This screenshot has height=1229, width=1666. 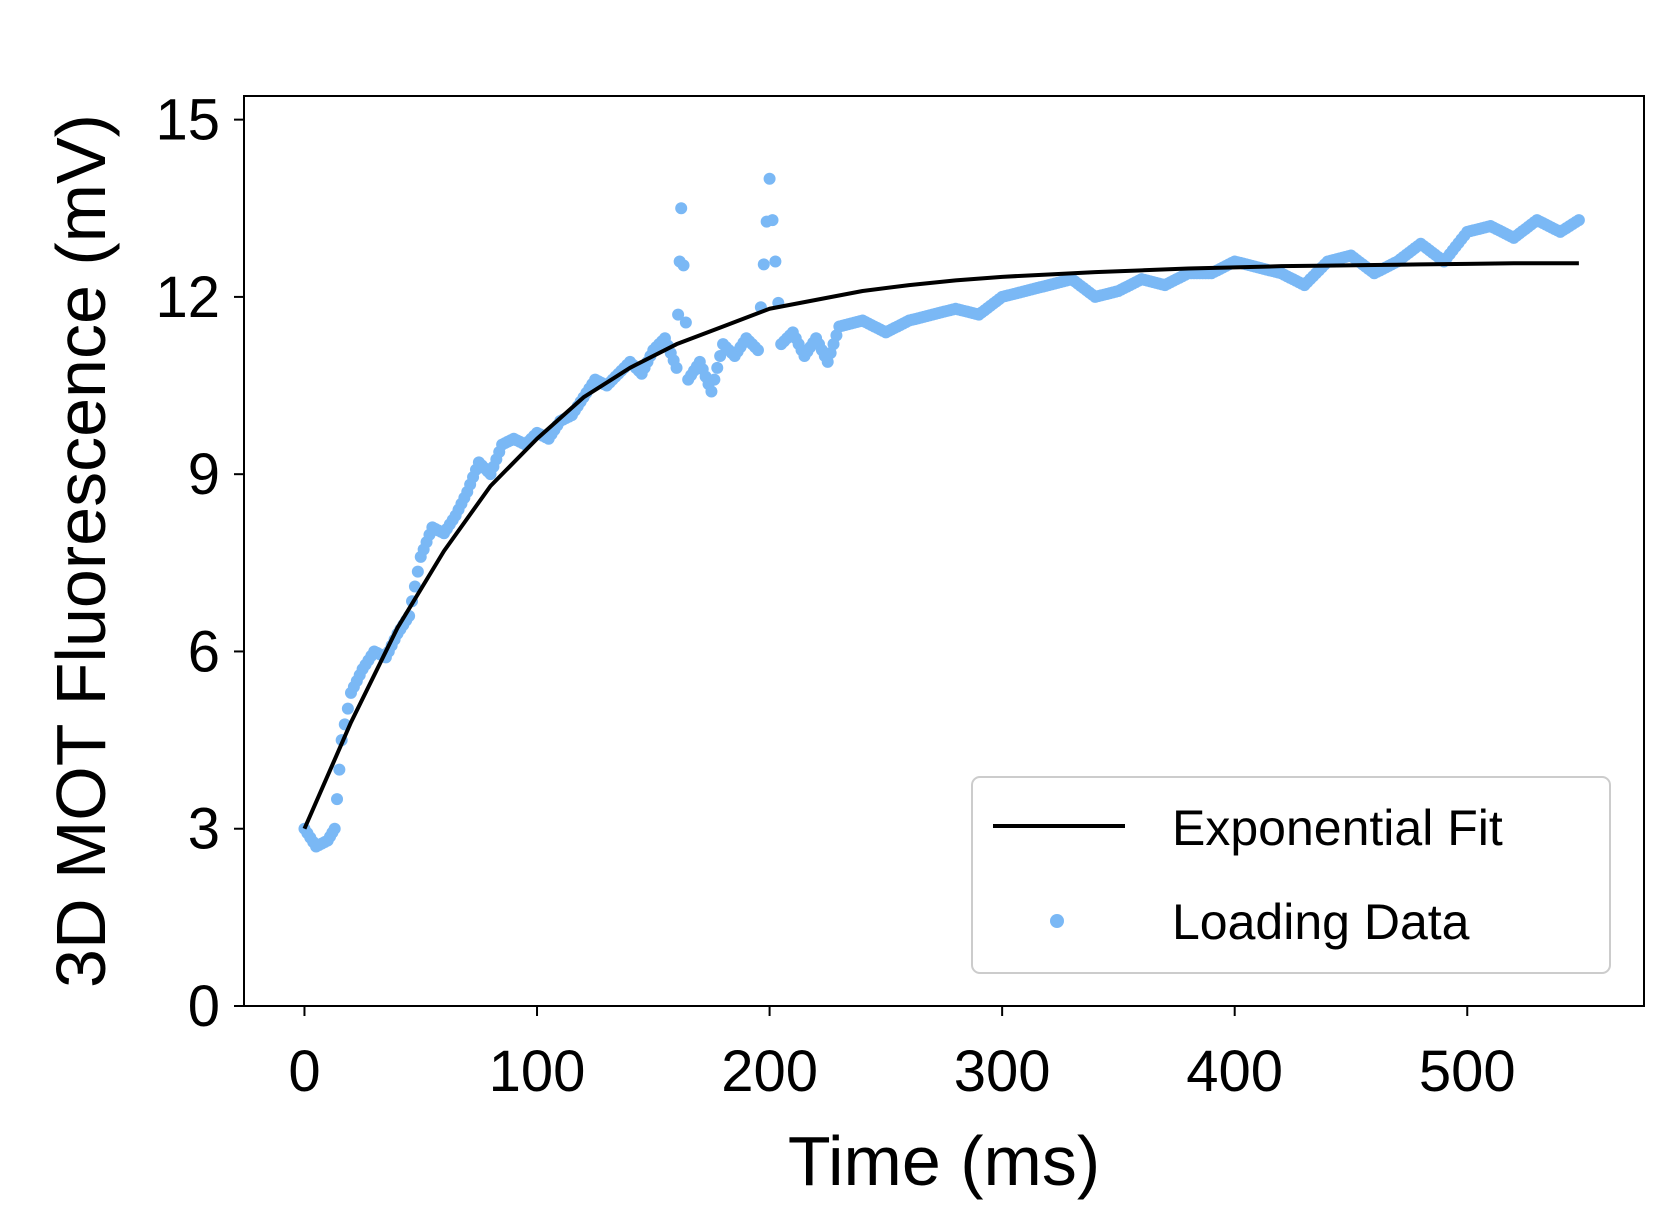 What do you see at coordinates (204, 474) in the screenshot?
I see `y-tick-label: 9` at bounding box center [204, 474].